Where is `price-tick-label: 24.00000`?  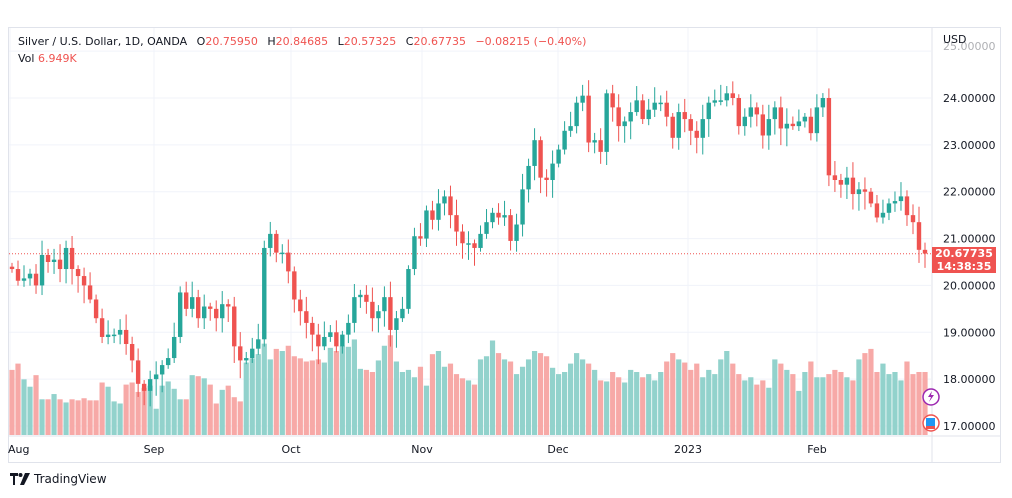 price-tick-label: 24.00000 is located at coordinates (969, 98).